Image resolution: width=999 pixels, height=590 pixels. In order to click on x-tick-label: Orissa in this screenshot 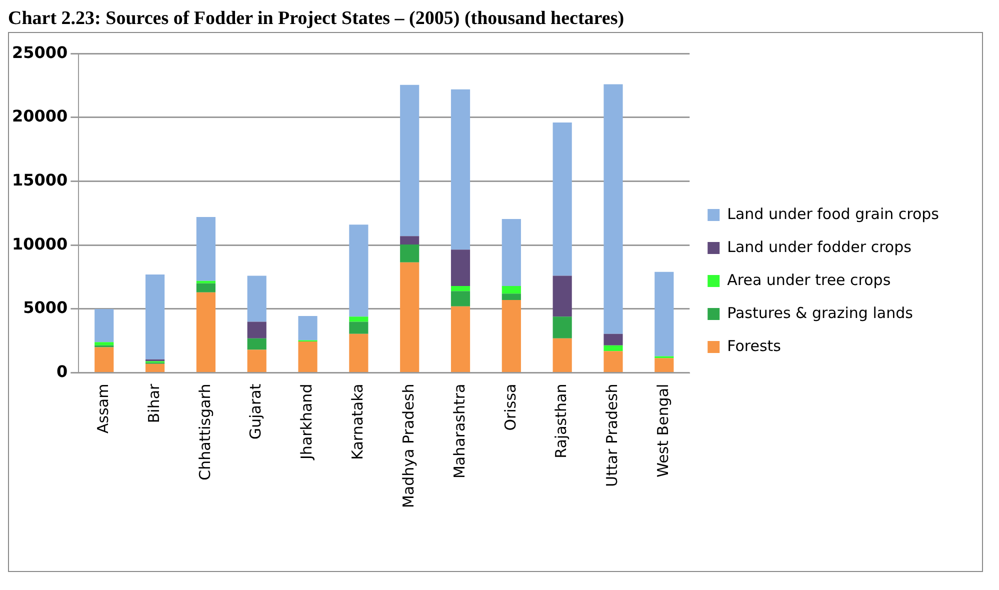, I will do `click(510, 407)`.